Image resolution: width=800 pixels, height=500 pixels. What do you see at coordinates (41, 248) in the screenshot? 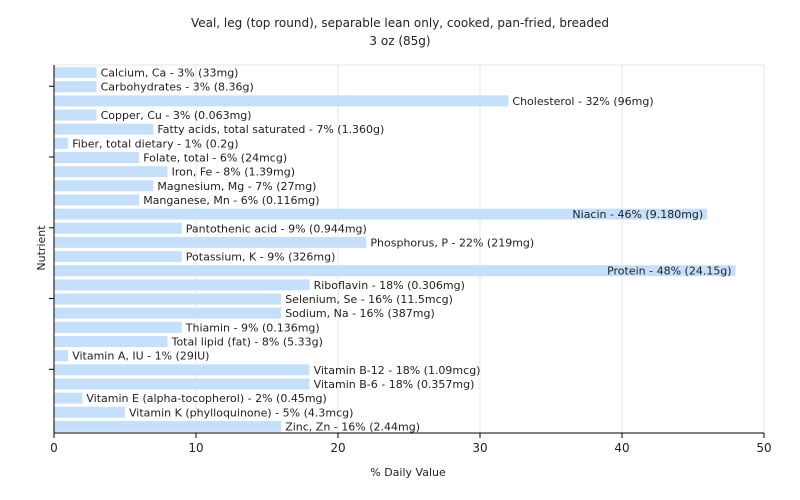
I see `y-axis-label: Nutrient` at bounding box center [41, 248].